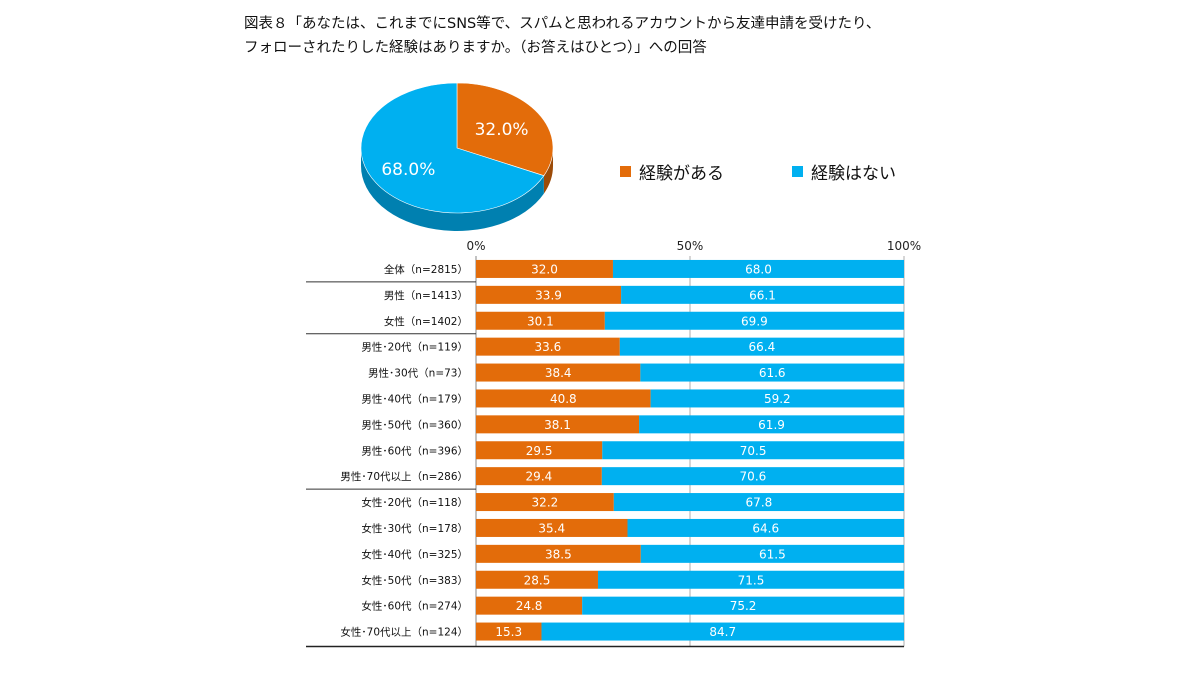  I want to click on bar-data-label-yes: 29.5, so click(539, 451).